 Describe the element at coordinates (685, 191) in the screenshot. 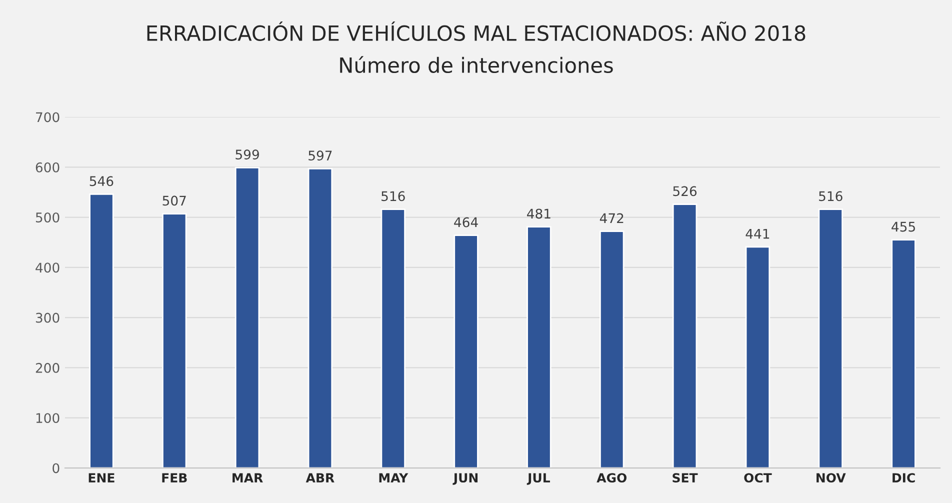

I see `data-label: 526` at that location.